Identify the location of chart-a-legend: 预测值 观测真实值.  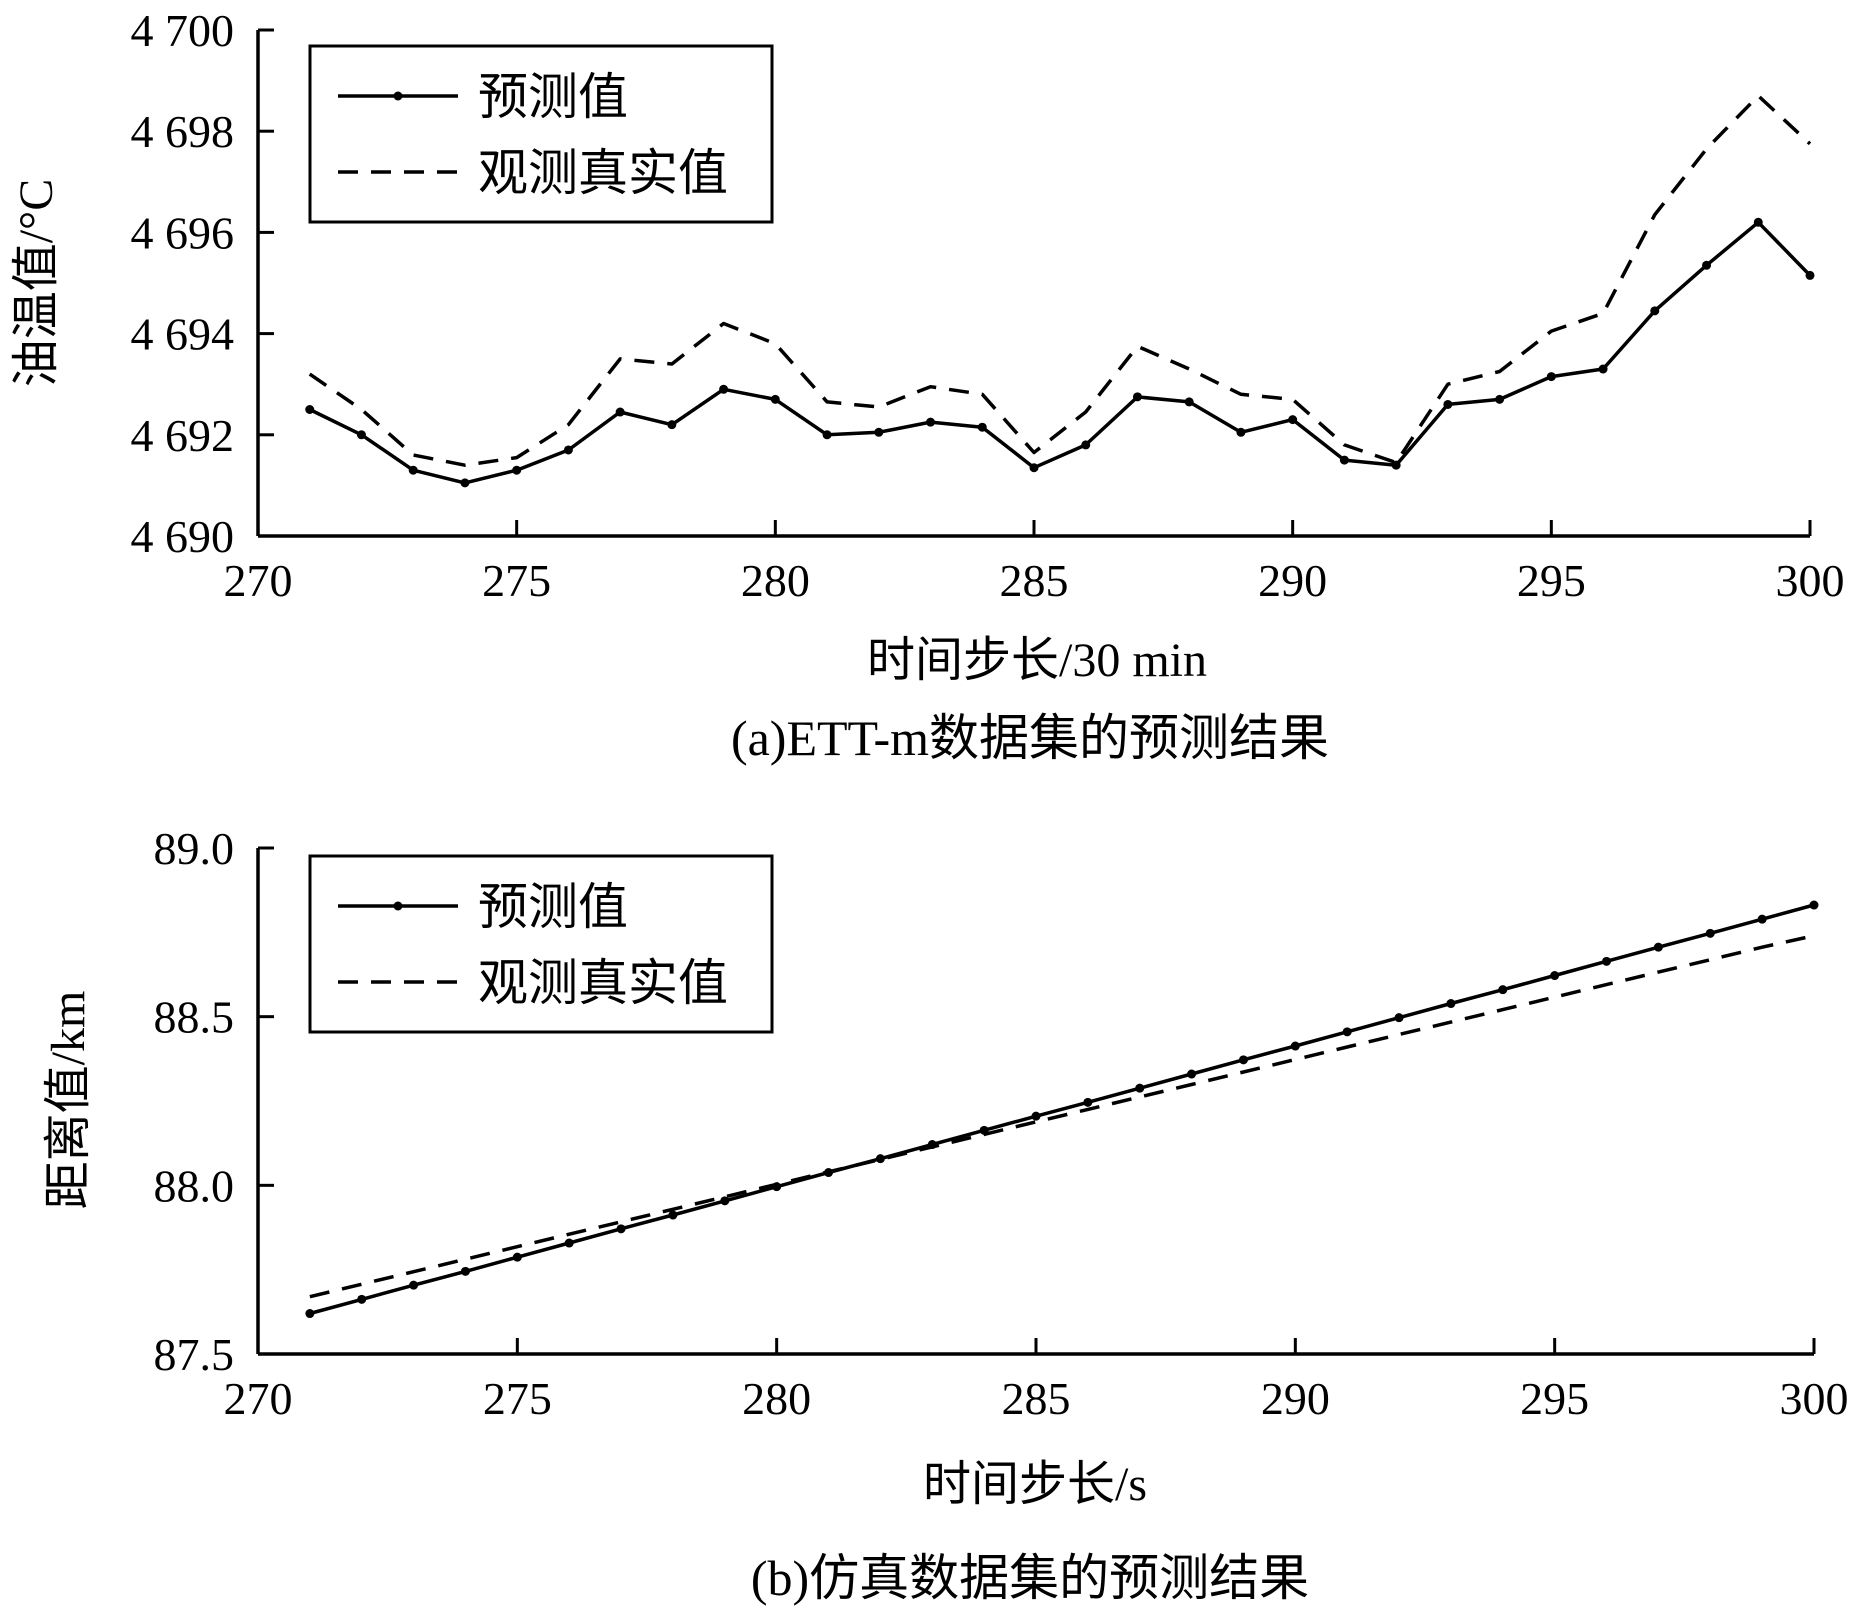
(541, 134).